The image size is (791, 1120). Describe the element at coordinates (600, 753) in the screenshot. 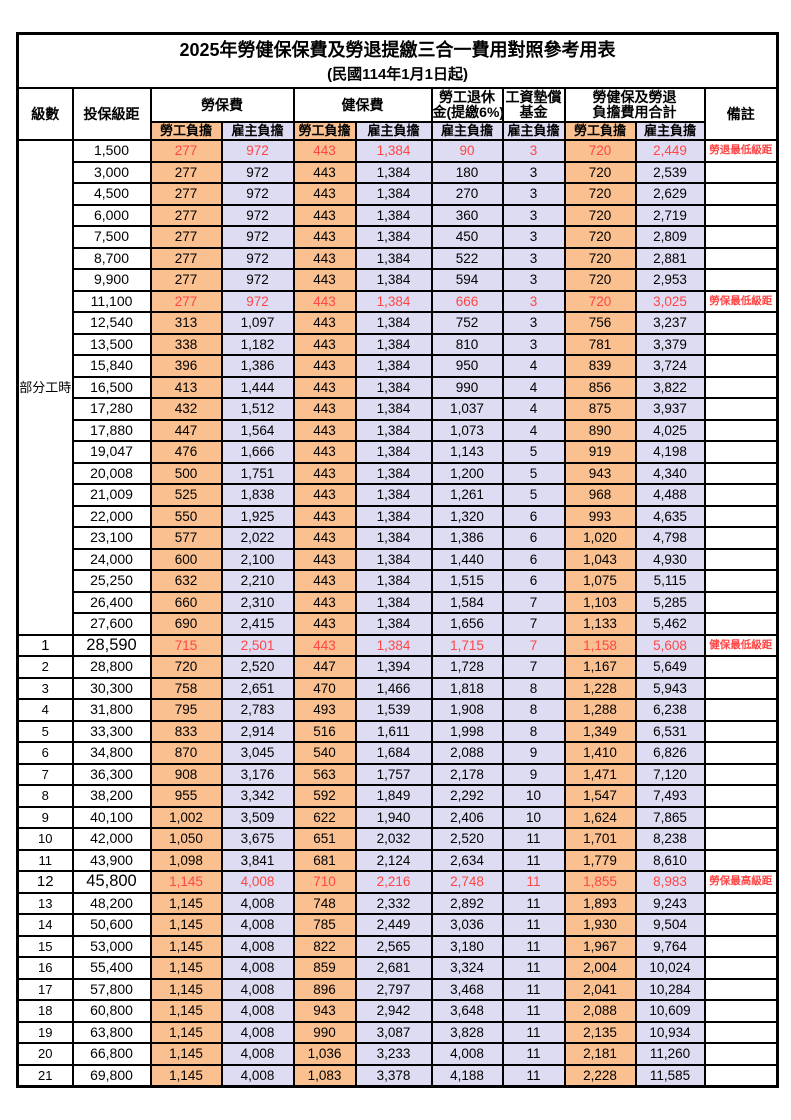

I see `cell-total-employee: 1,410` at that location.